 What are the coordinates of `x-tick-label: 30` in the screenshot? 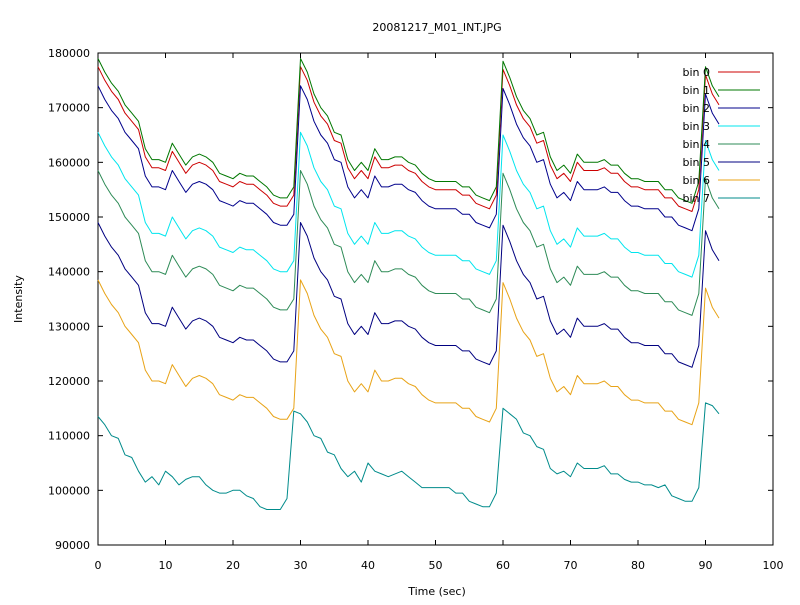 It's located at (301, 565).